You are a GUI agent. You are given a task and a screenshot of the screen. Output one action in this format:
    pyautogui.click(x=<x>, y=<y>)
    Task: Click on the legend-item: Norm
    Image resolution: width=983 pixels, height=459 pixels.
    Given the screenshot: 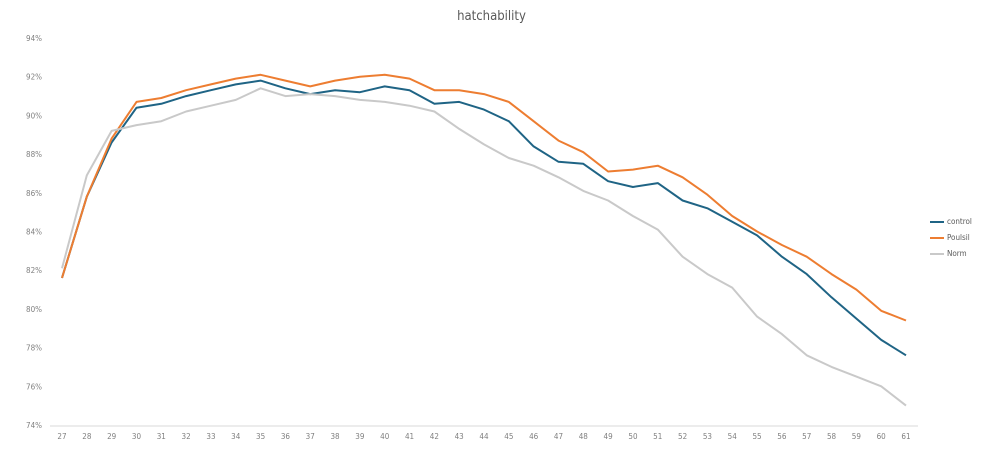 What is the action you would take?
    pyautogui.click(x=948, y=253)
    